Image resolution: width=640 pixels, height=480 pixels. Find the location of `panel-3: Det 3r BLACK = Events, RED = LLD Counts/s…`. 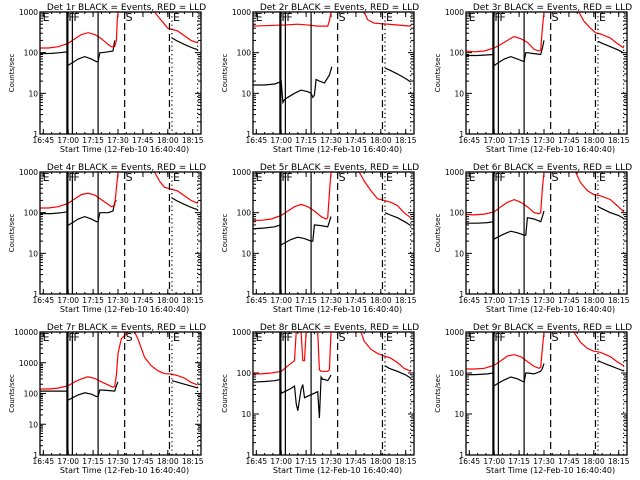

panel-3: Det 3r BLACK = Events, RED = LLD Counts/s… is located at coordinates (533, 78).